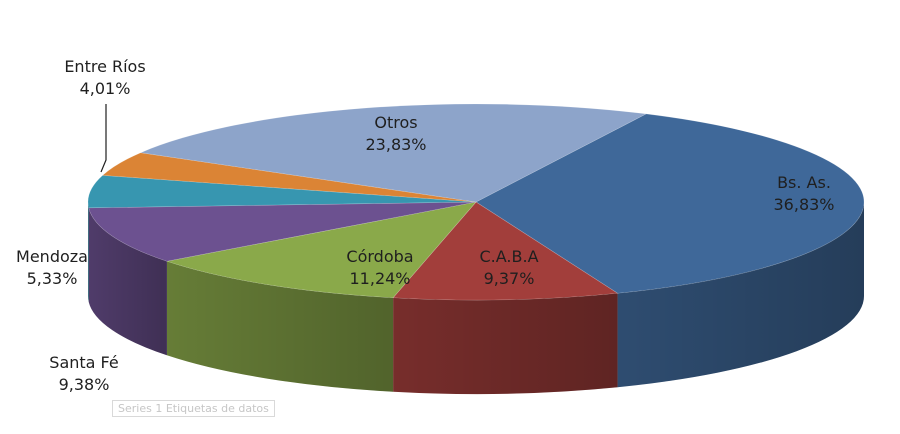 The height and width of the screenshot is (434, 900). I want to click on slice-side-shade-santa-fe, so click(127, 281).